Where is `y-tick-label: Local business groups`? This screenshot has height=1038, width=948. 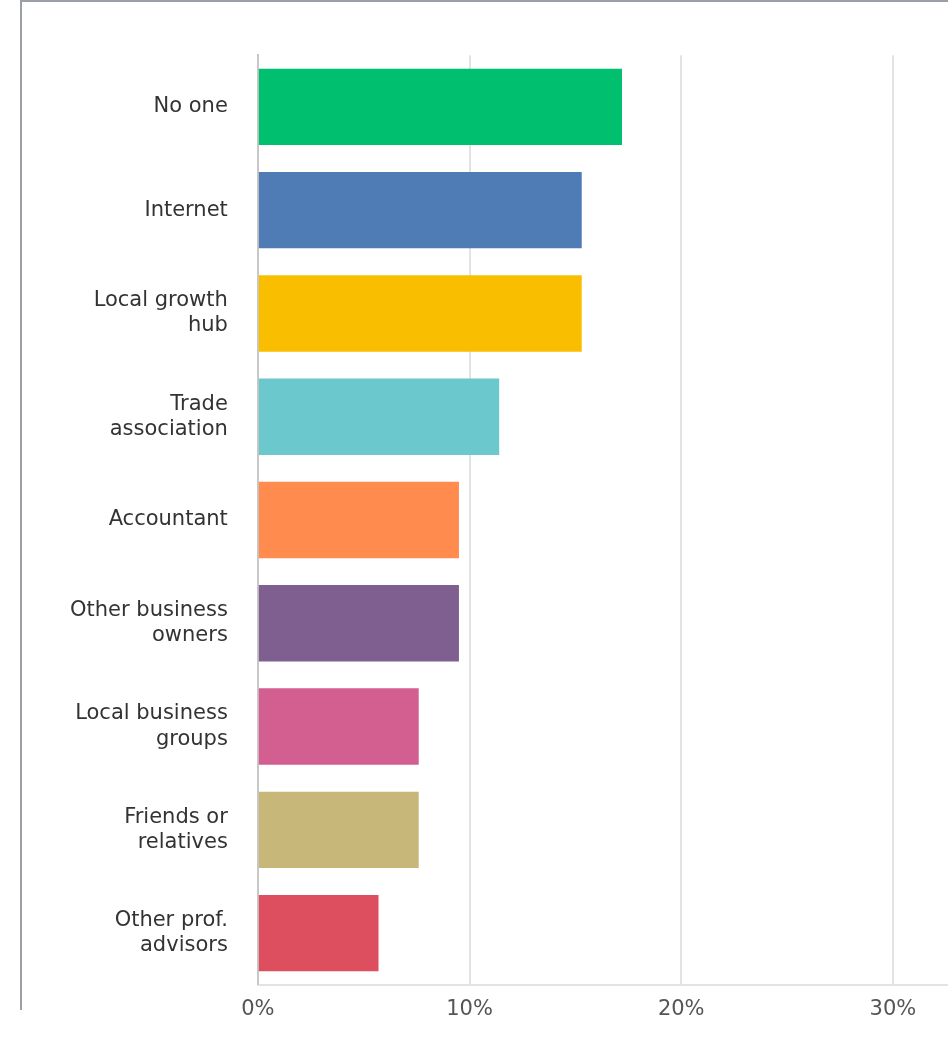 y-tick-label: Local business groups is located at coordinates (151, 725).